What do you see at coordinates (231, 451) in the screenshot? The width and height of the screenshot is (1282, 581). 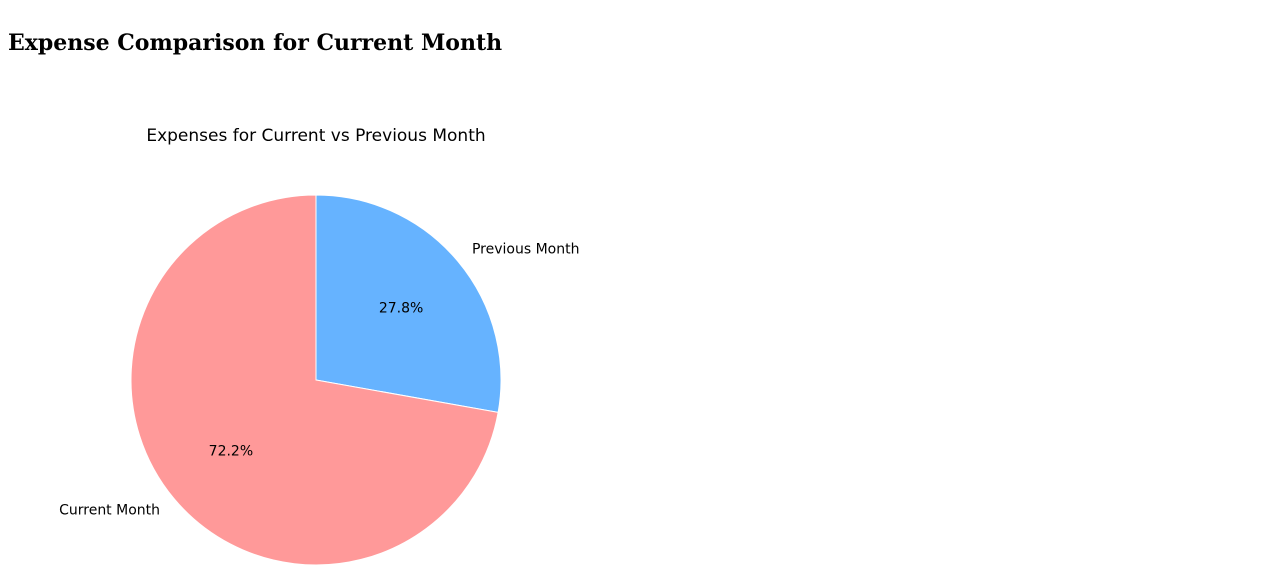 I see `slice-percent-current-month: 72.2%` at bounding box center [231, 451].